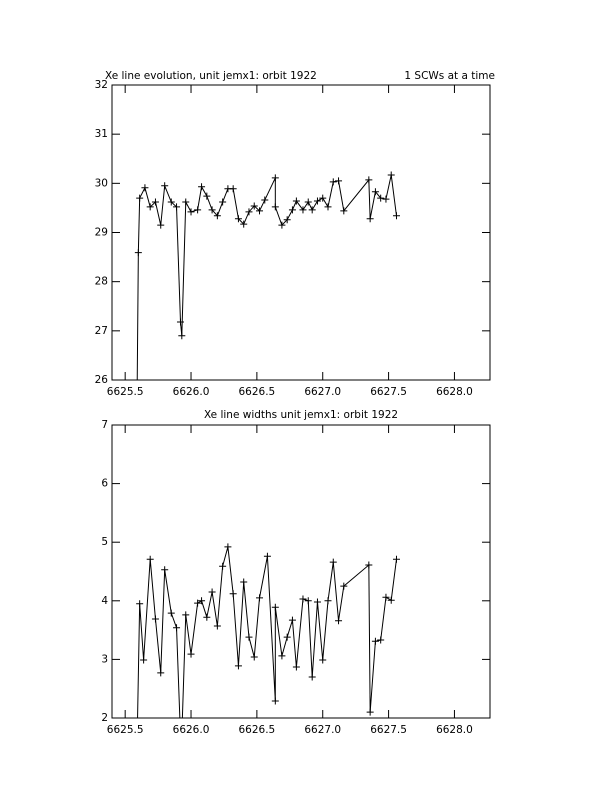 The image size is (612, 792). I want to click on x-tick-label: 6627.5, so click(388, 392).